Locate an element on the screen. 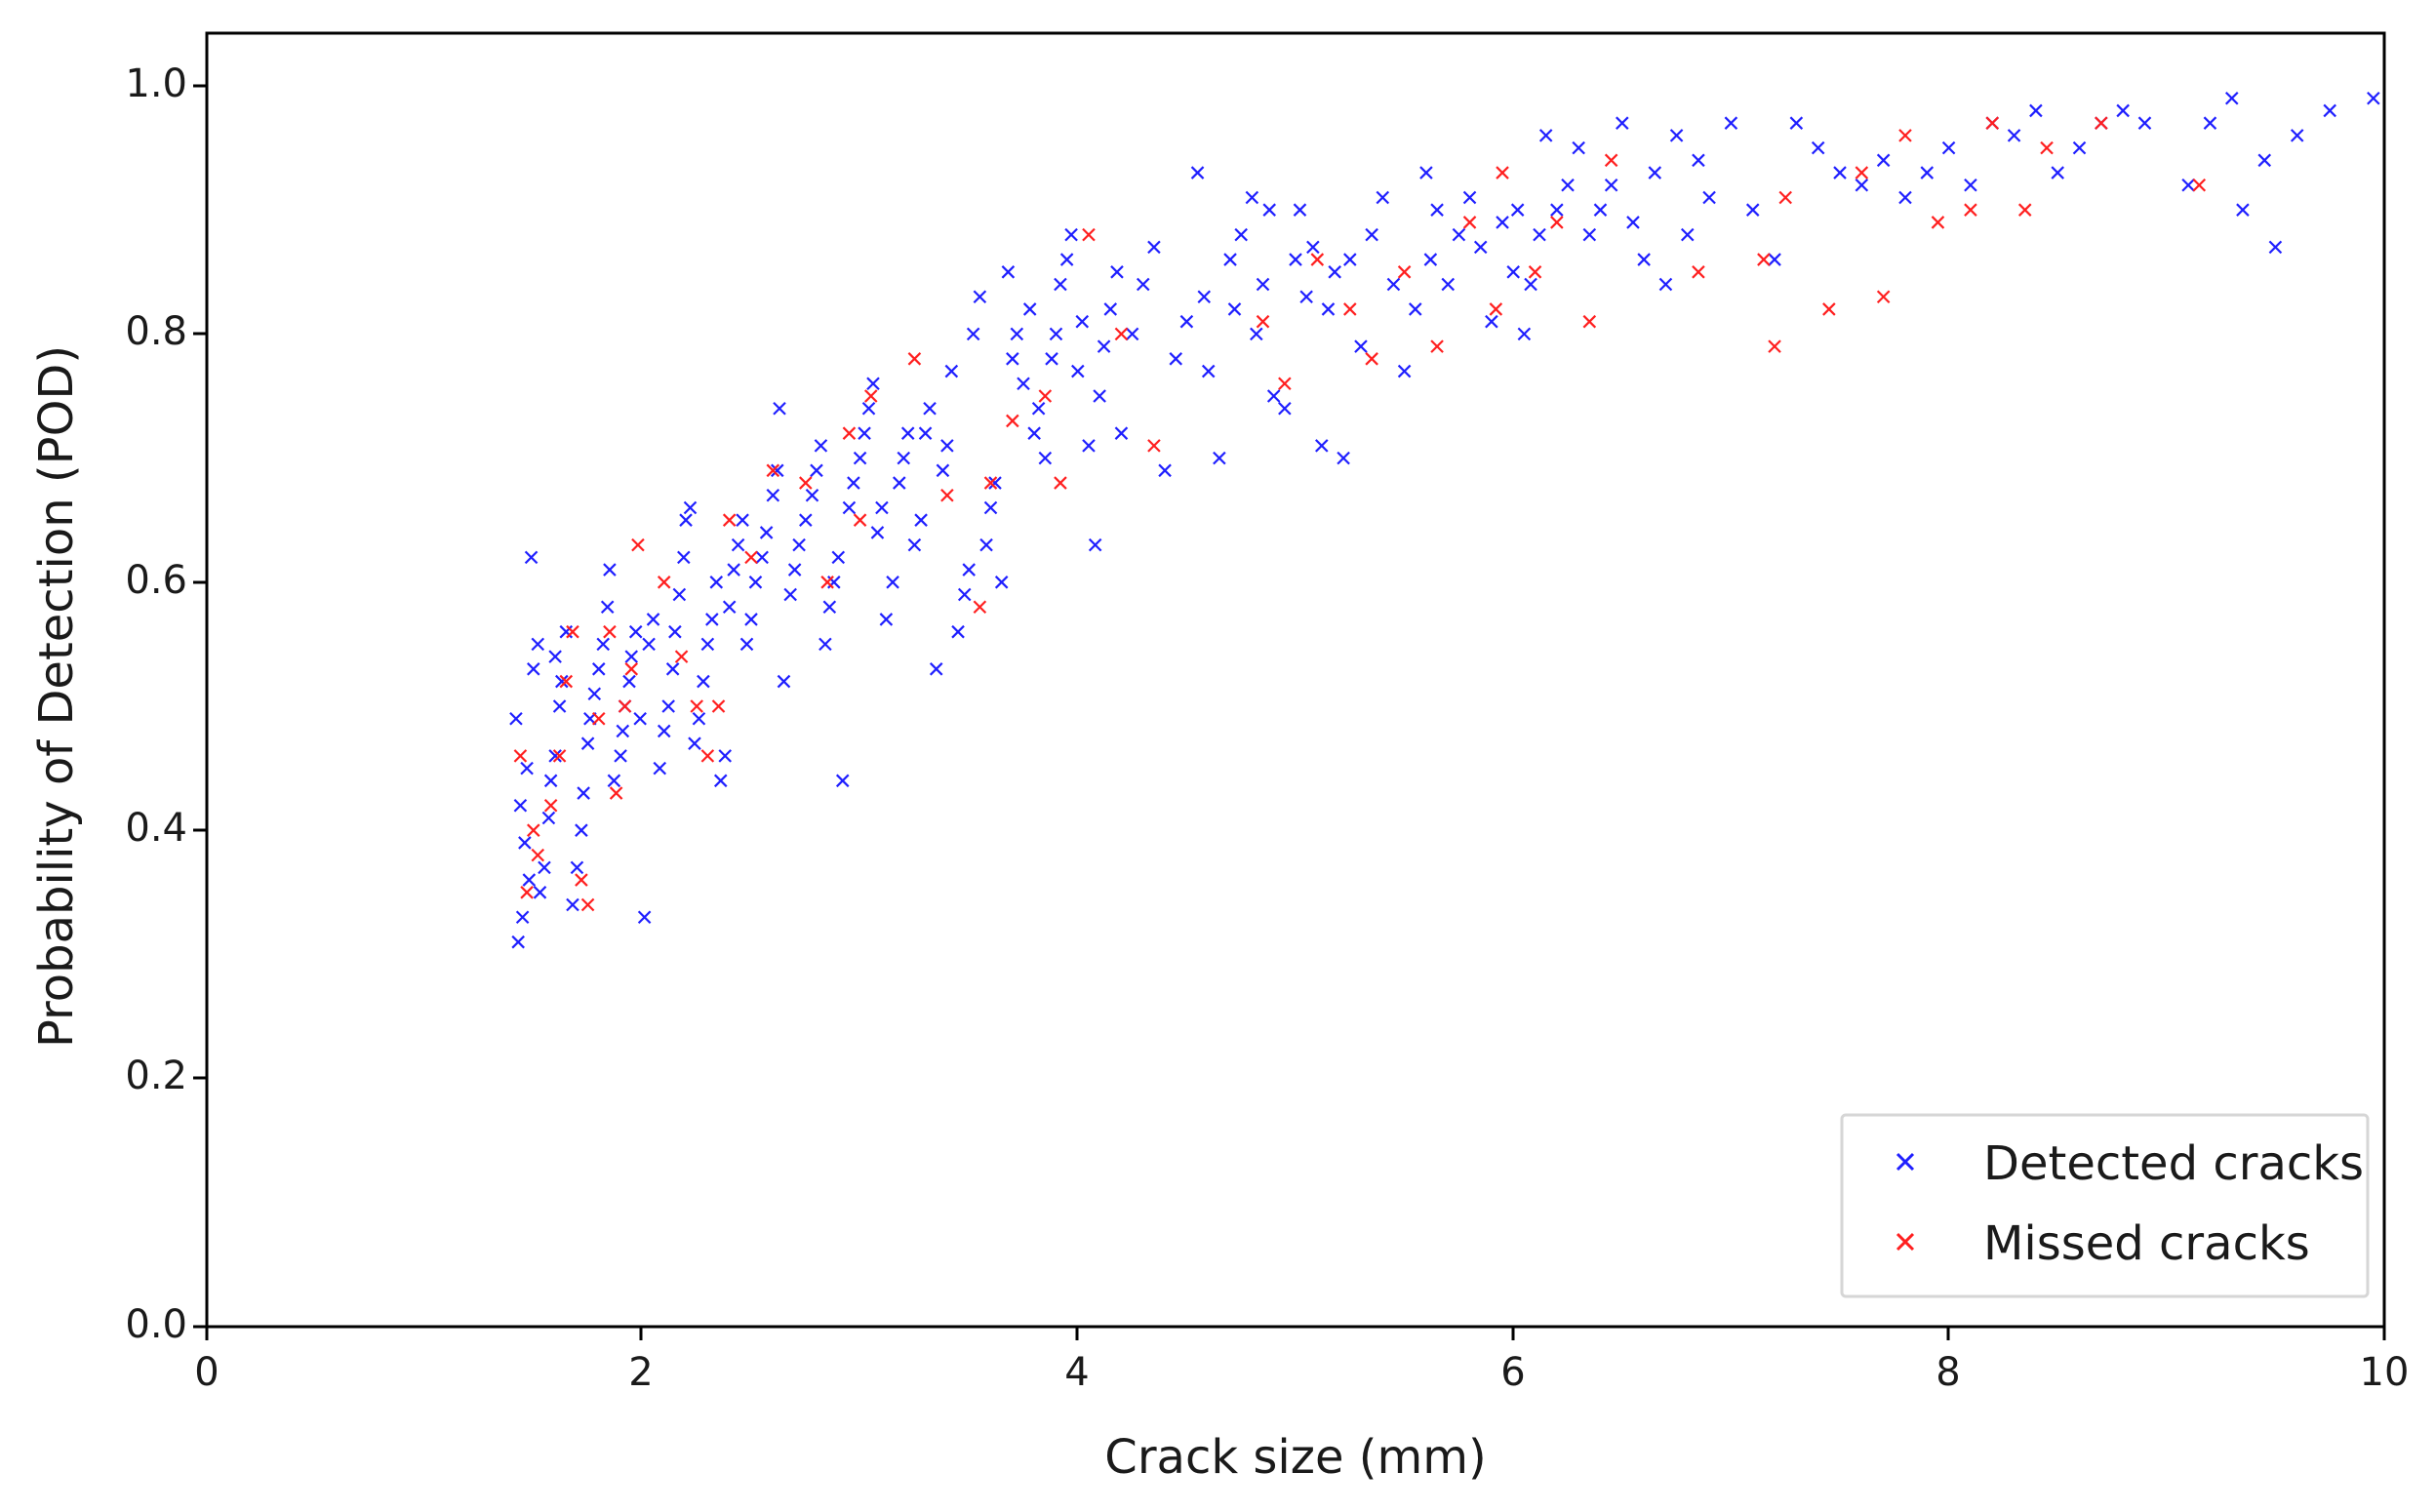 The height and width of the screenshot is (1512, 2435). detected-crack-point-195-stroke-b is located at coordinates (1676, 135).